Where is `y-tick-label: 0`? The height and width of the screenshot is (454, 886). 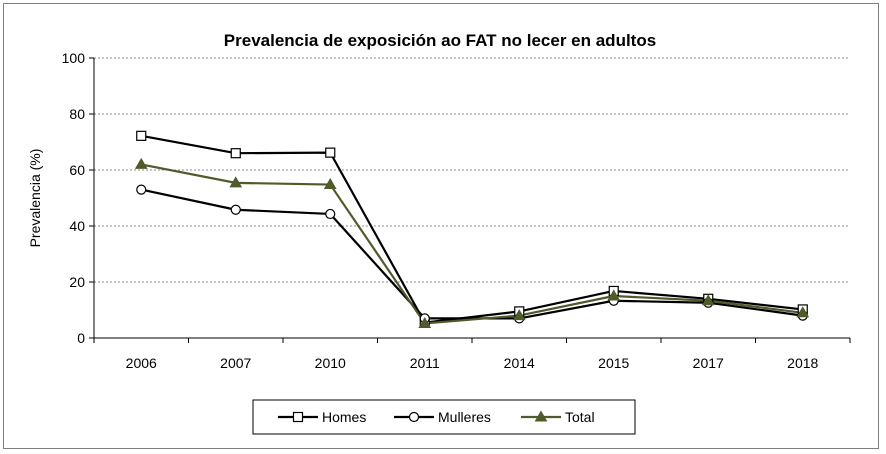 y-tick-label: 0 is located at coordinates (81, 338).